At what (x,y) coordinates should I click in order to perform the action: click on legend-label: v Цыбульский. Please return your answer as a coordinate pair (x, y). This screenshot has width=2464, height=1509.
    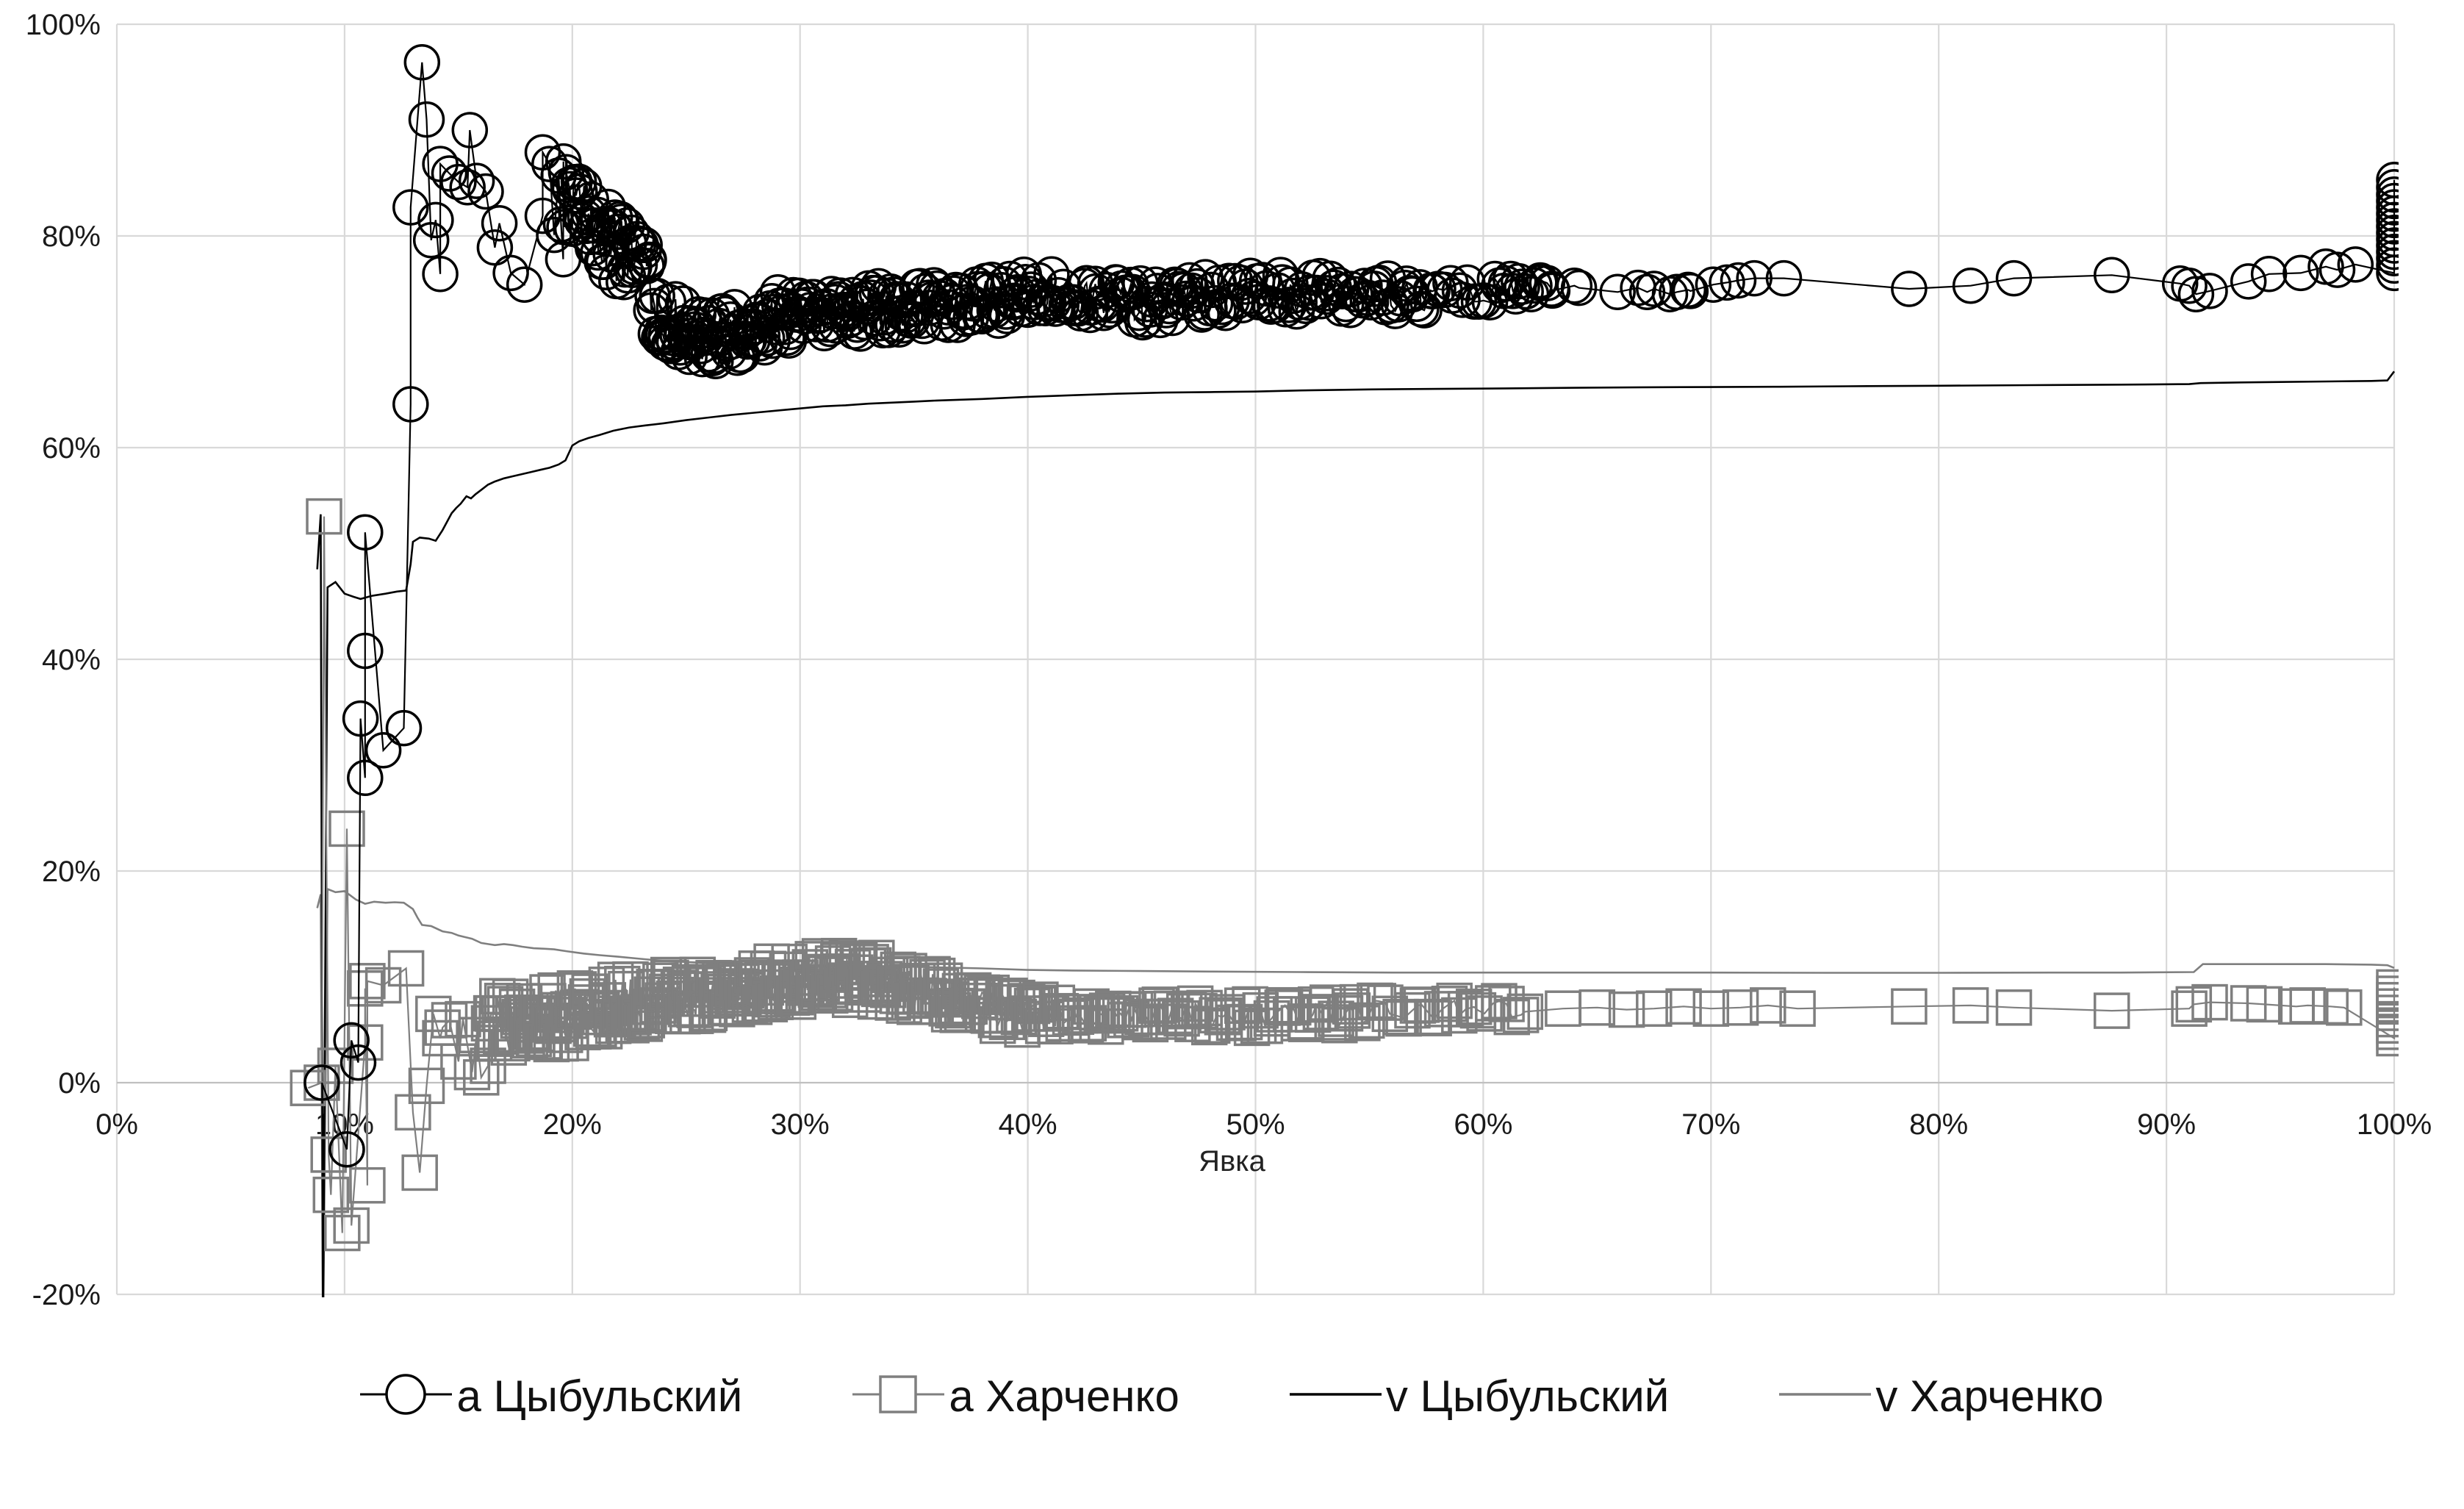
    Looking at the image, I should click on (1528, 1396).